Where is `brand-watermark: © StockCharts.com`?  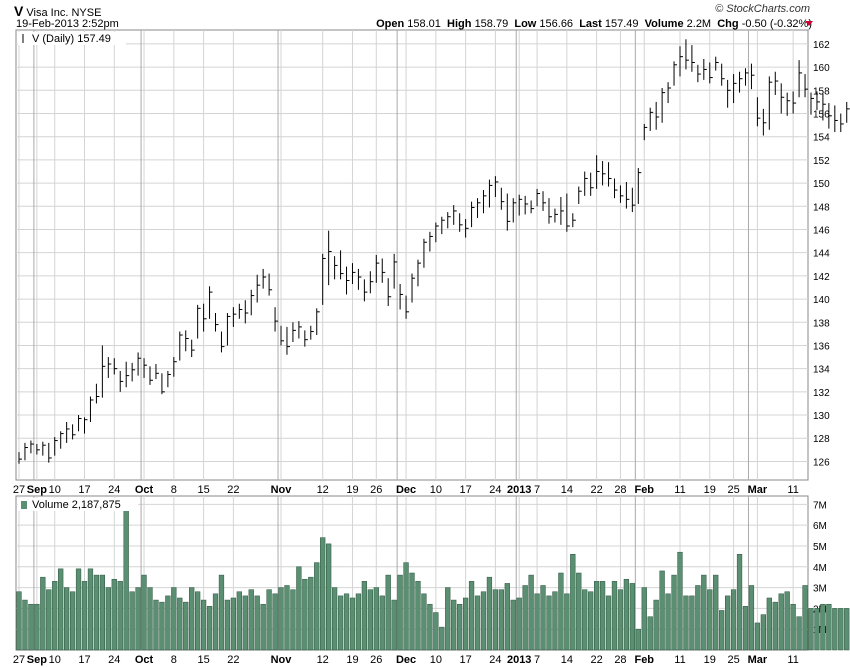 brand-watermark: © StockCharts.com is located at coordinates (762, 9).